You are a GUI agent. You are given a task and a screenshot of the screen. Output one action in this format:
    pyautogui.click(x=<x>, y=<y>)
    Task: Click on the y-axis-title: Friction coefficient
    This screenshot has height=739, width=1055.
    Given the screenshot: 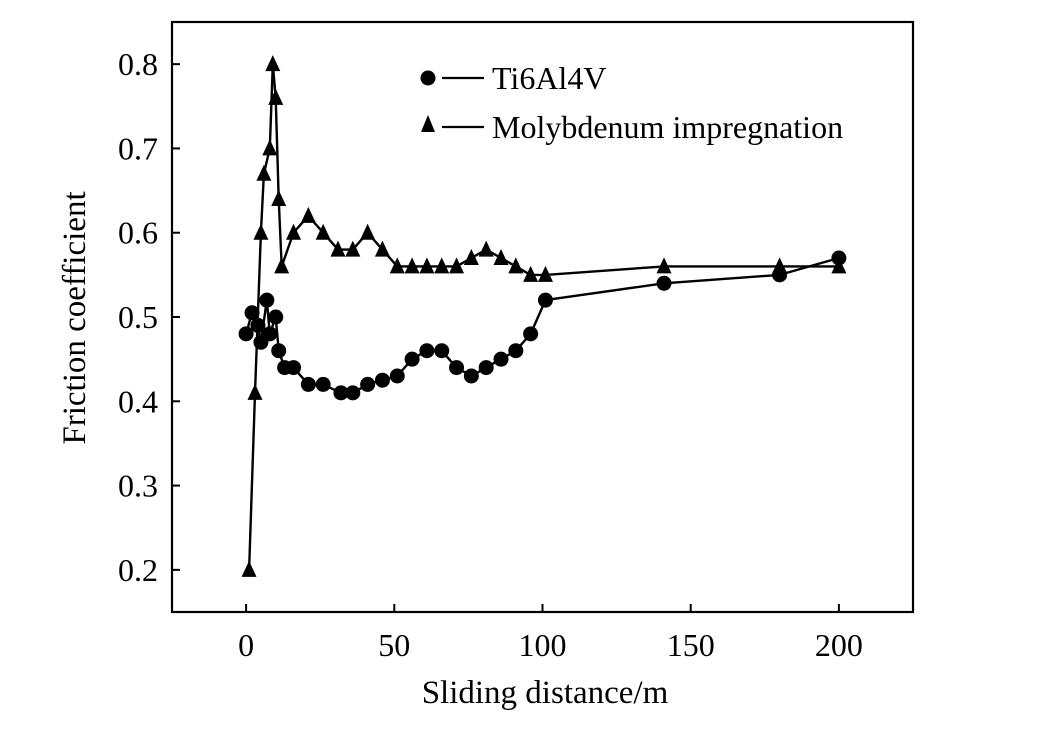 What is the action you would take?
    pyautogui.click(x=75, y=317)
    